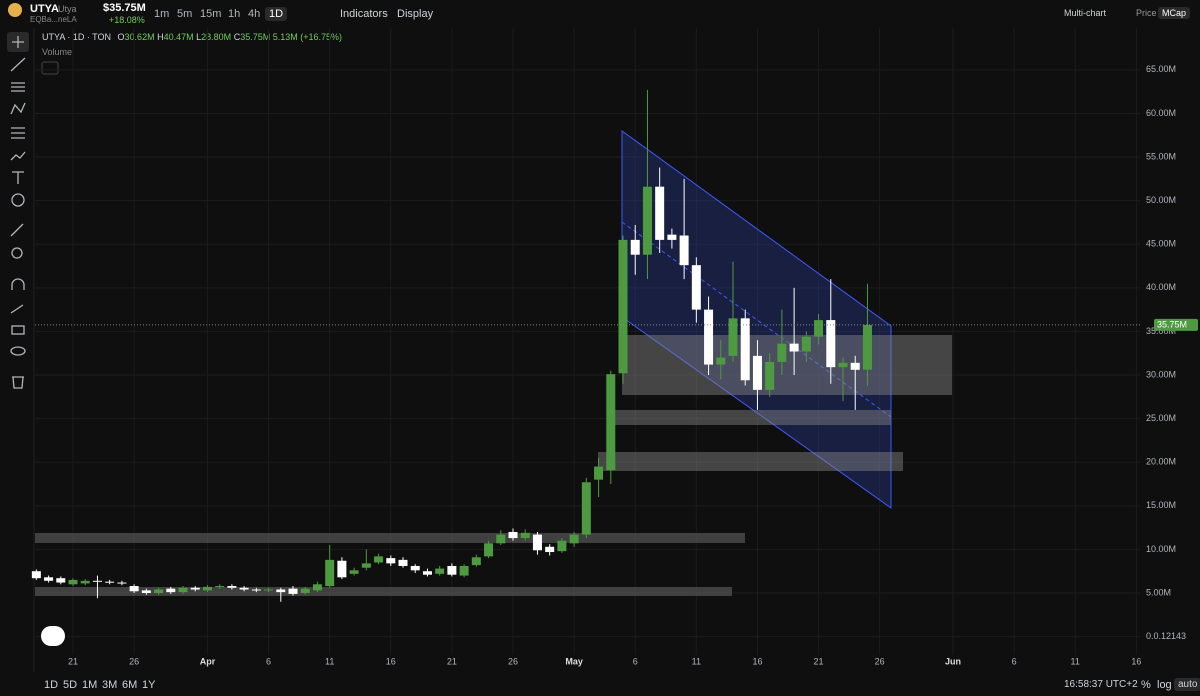 The width and height of the screenshot is (1200, 696). Describe the element at coordinates (1172, 324) in the screenshot. I see `last-price-label: 35.75M` at that location.